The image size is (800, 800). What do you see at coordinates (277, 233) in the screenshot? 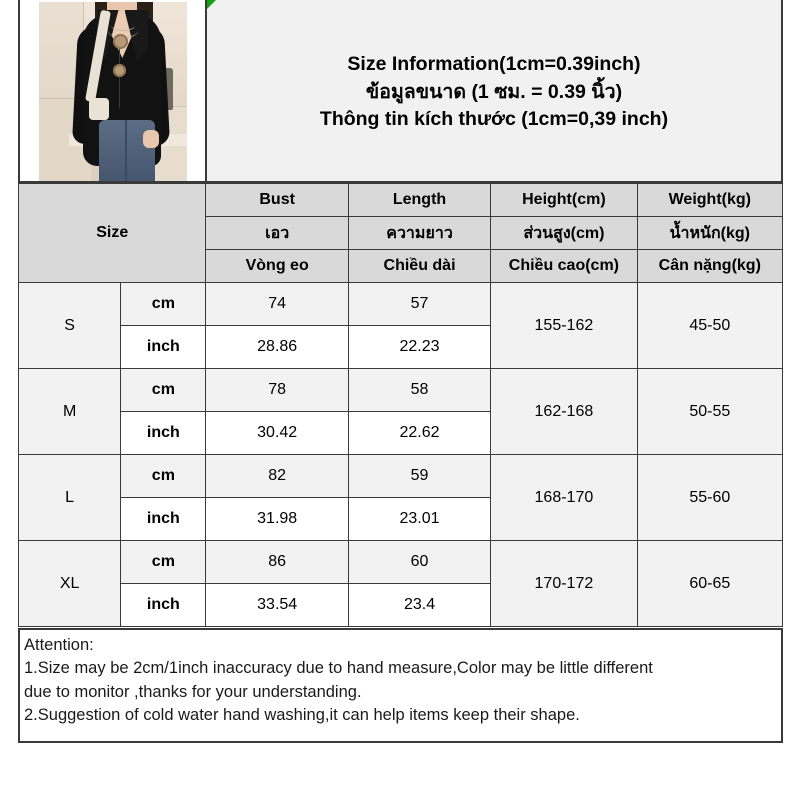
I see `header-bust-th: เอว` at bounding box center [277, 233].